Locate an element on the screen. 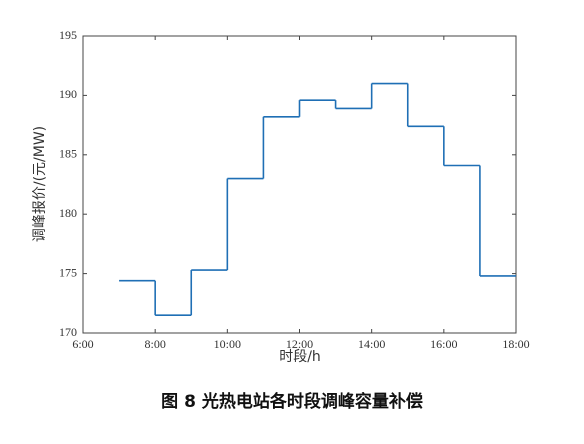 Image resolution: width=584 pixels, height=444 pixels. x-tick-label: 14:00 is located at coordinates (371, 344).